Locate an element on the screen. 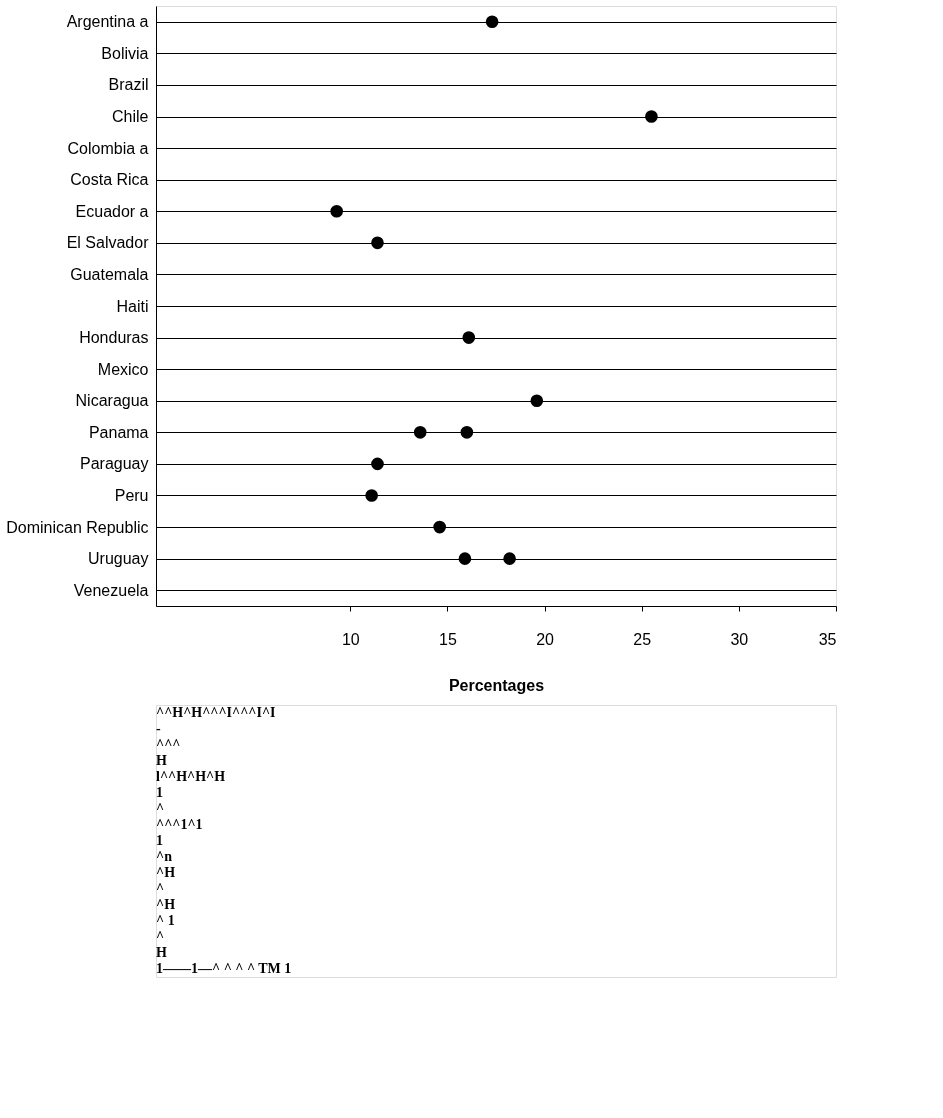 The image size is (943, 1118). y-tick-label: Haiti is located at coordinates (132, 306).